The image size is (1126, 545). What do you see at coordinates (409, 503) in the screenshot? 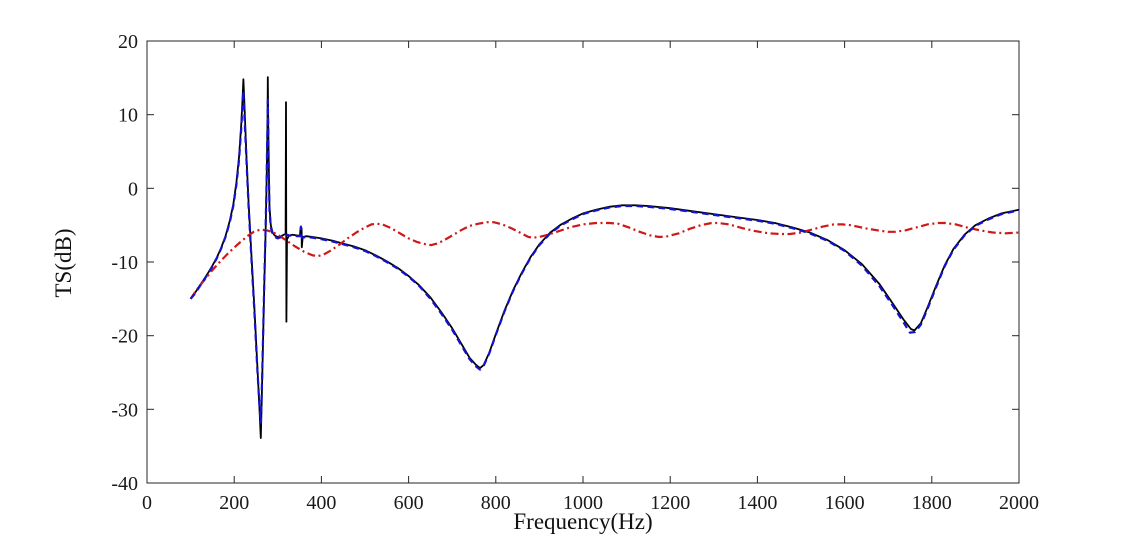
I see `x-tick-label: 600` at bounding box center [409, 503].